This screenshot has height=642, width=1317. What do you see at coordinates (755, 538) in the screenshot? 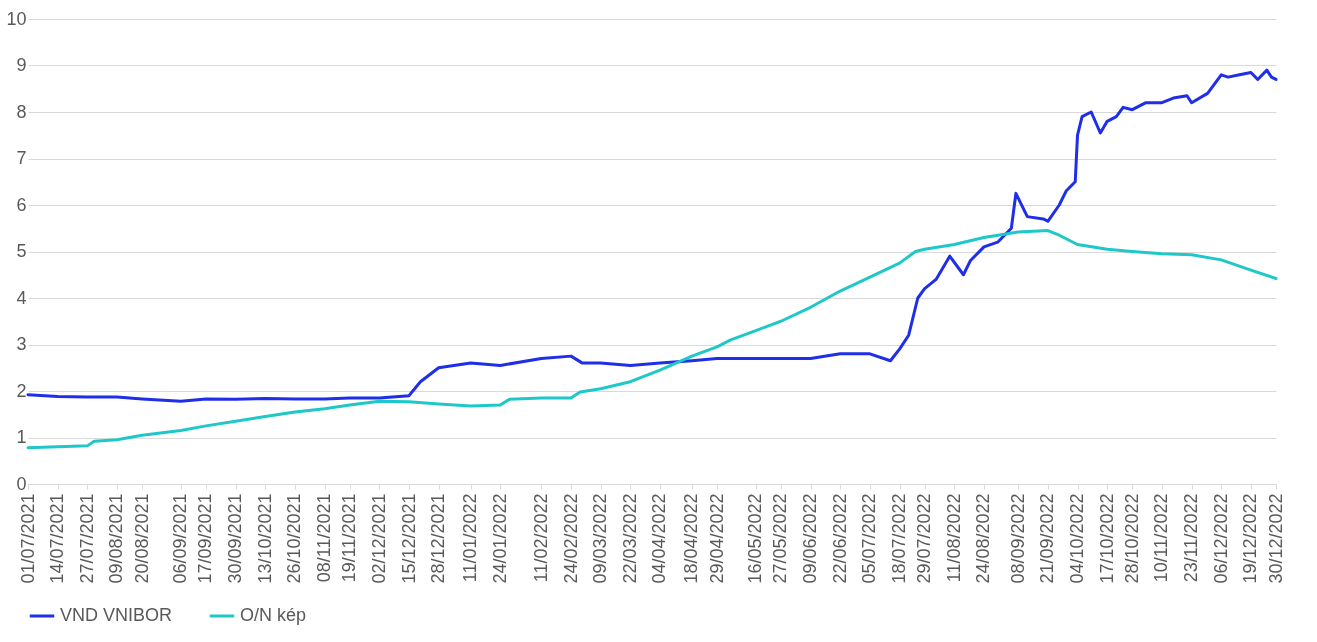
I see `x-tick-label: 16/05/2022` at bounding box center [755, 538].